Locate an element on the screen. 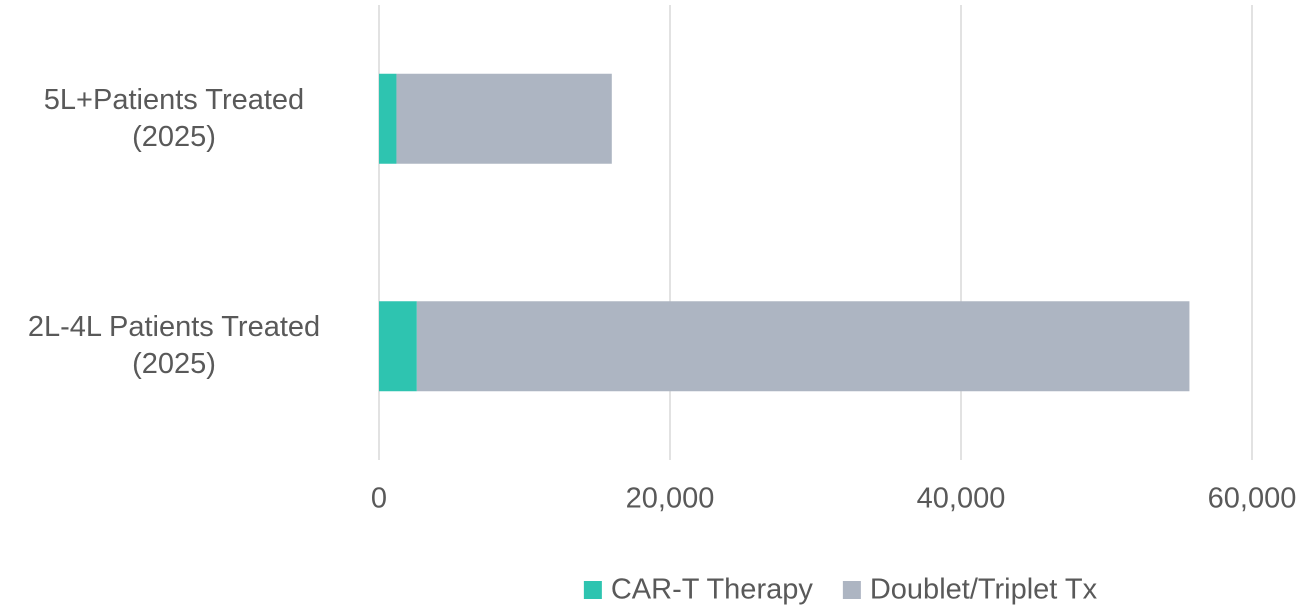 The width and height of the screenshot is (1312, 610). legend-label: CAR-T Therapy is located at coordinates (712, 590).